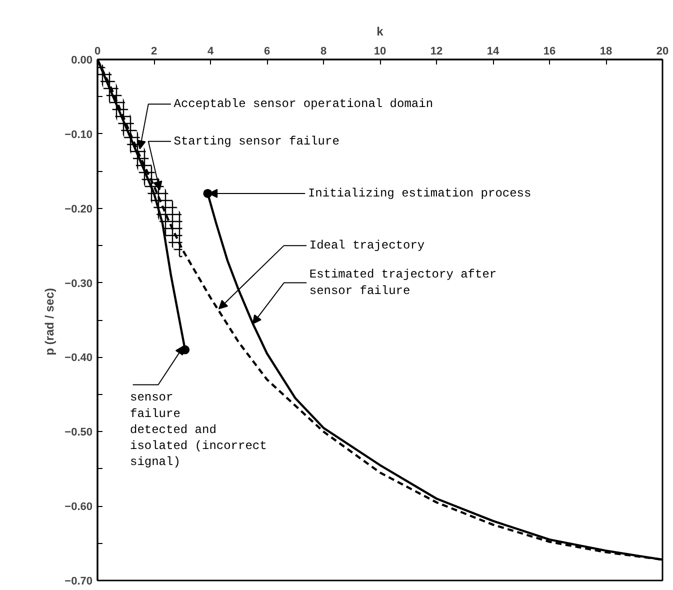  Describe the element at coordinates (367, 245) in the screenshot. I see `annotation: Ideal trajectory` at that location.